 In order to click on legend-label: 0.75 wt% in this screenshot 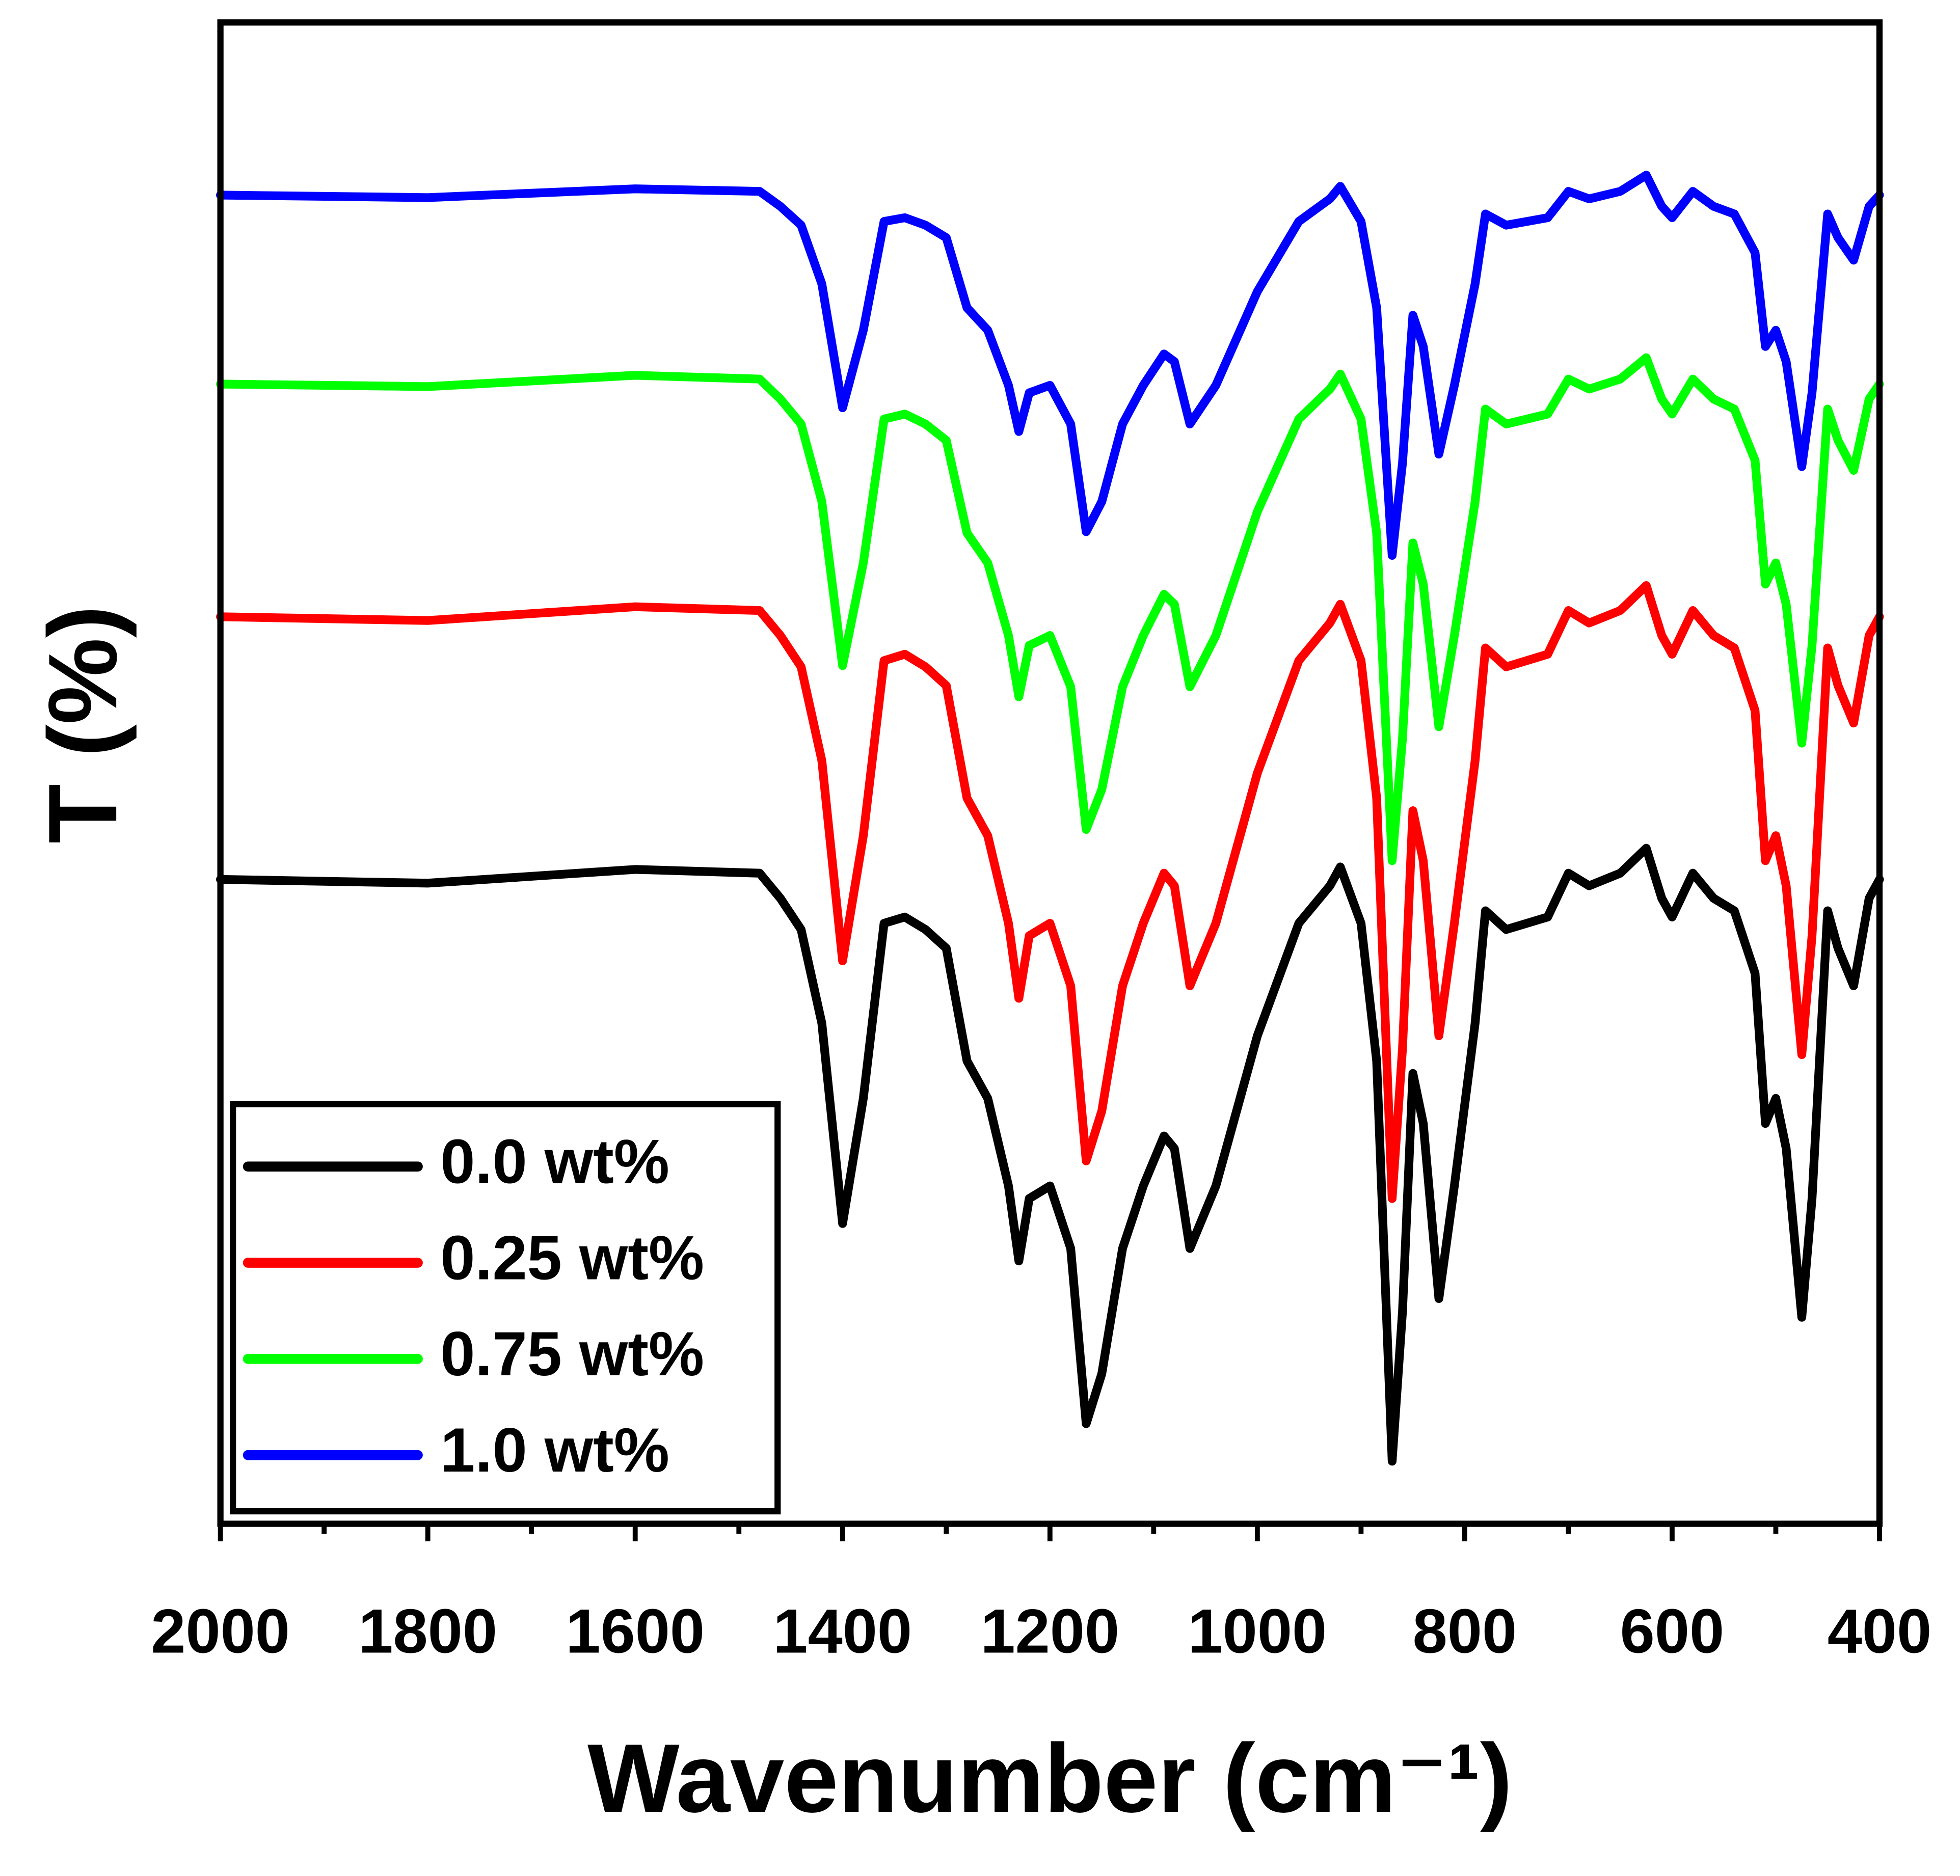, I will do `click(572, 1354)`.